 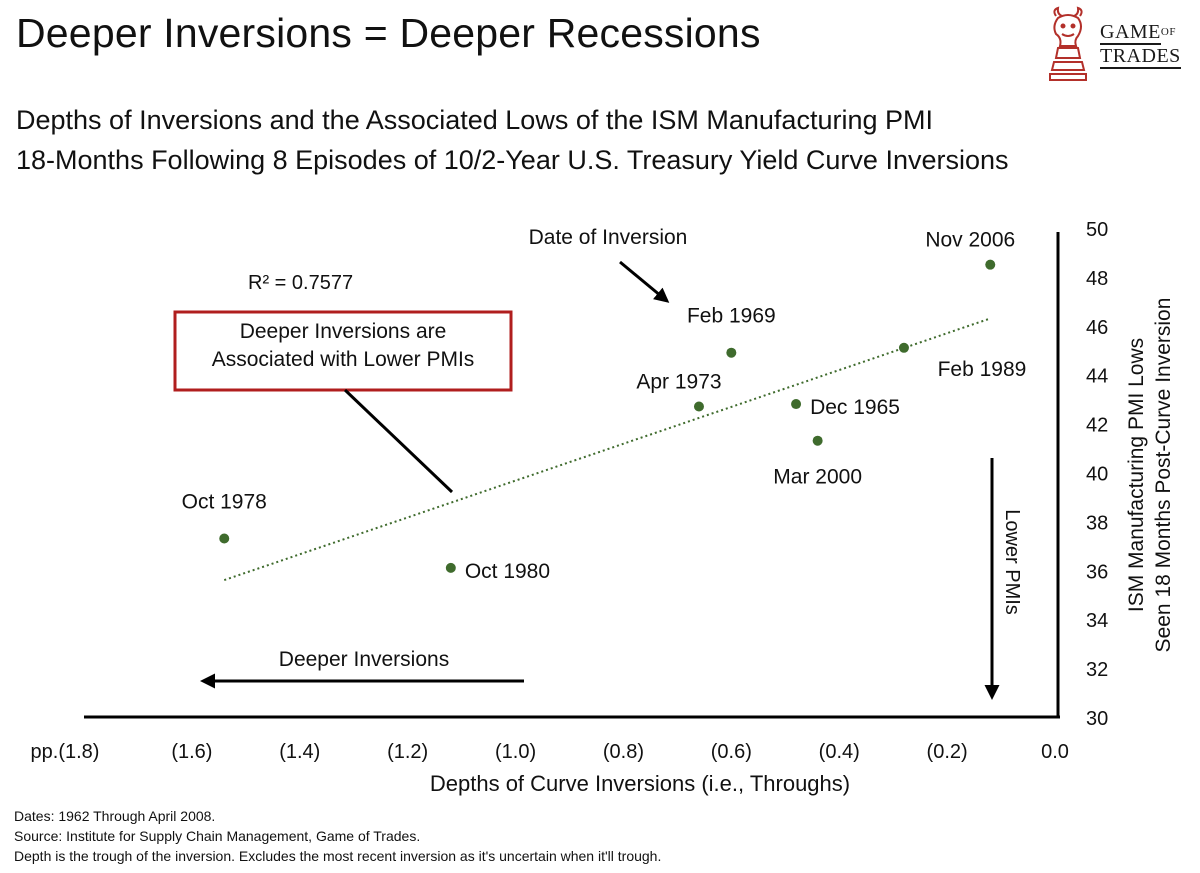 I want to click on y-tick-label: 48, so click(x=1097, y=279).